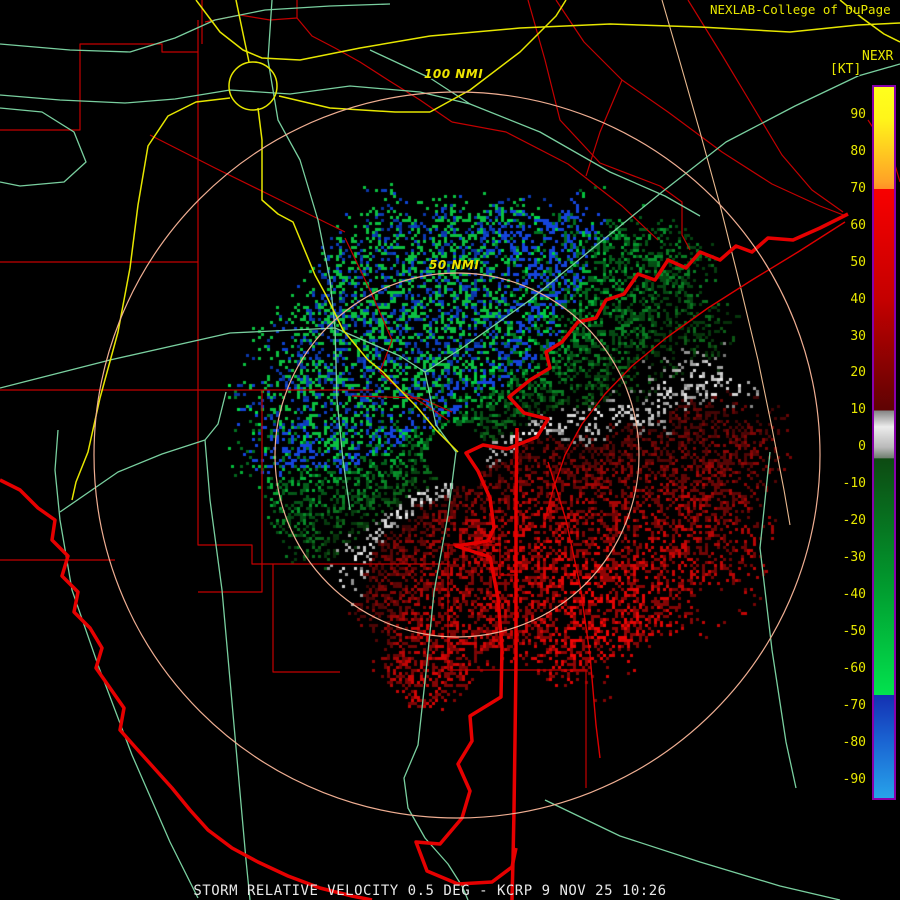  Describe the element at coordinates (454, 265) in the screenshot. I see `range-ring-label-50: 50 NMI` at that location.